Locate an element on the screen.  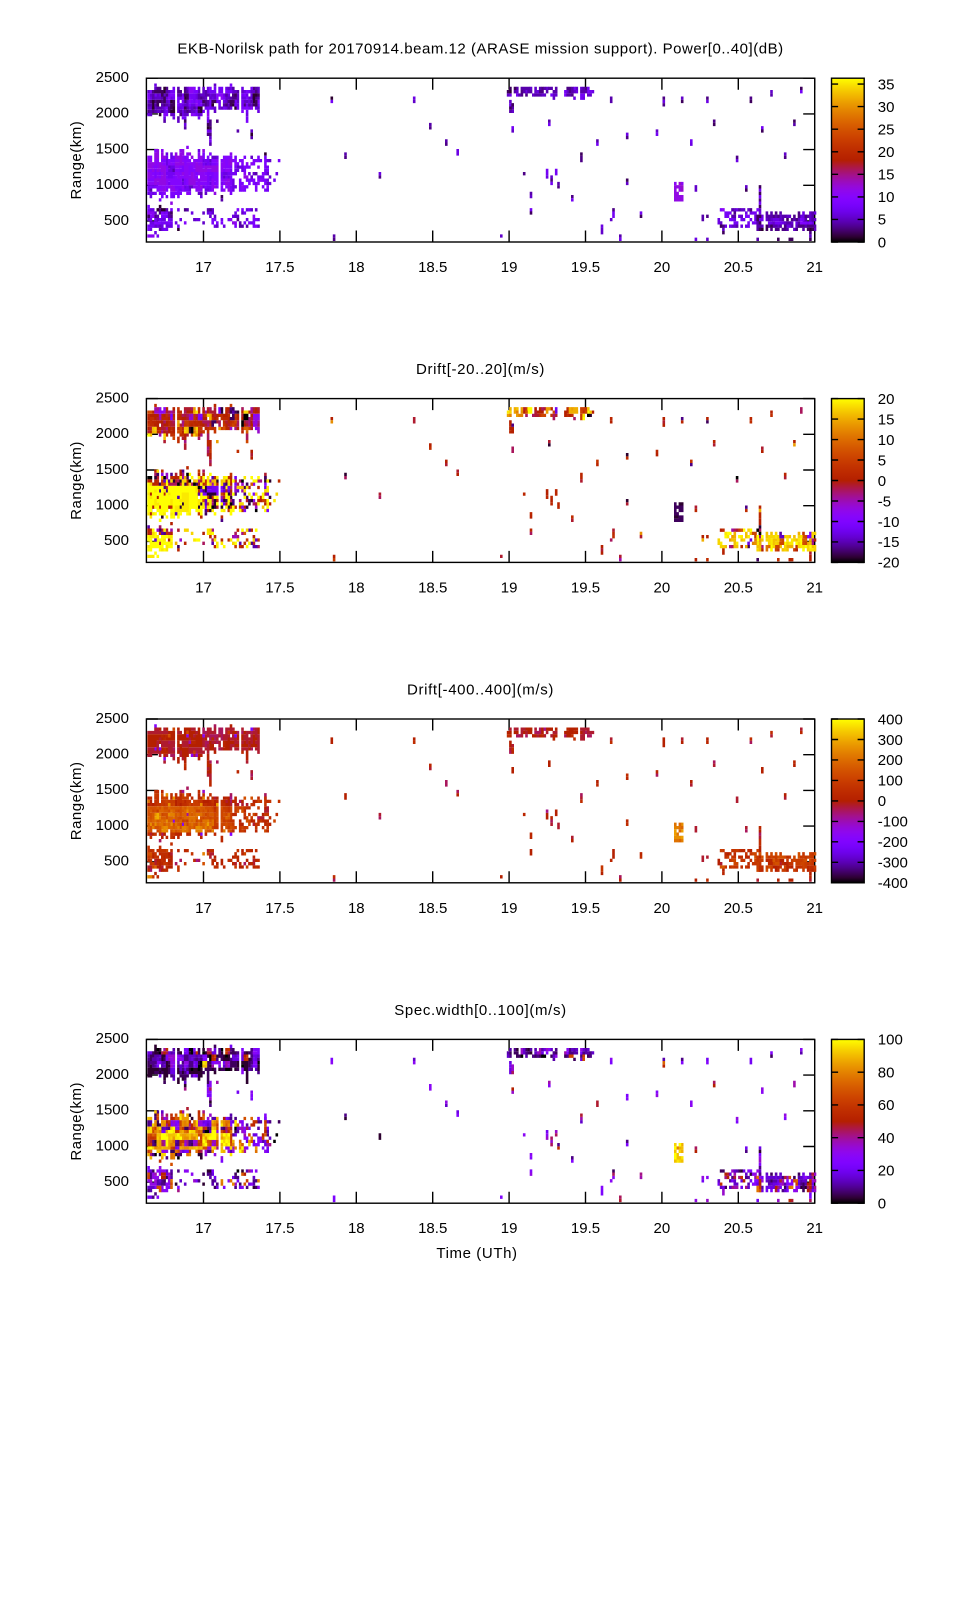
svg-text: 30 is located at coordinates (886, 107).